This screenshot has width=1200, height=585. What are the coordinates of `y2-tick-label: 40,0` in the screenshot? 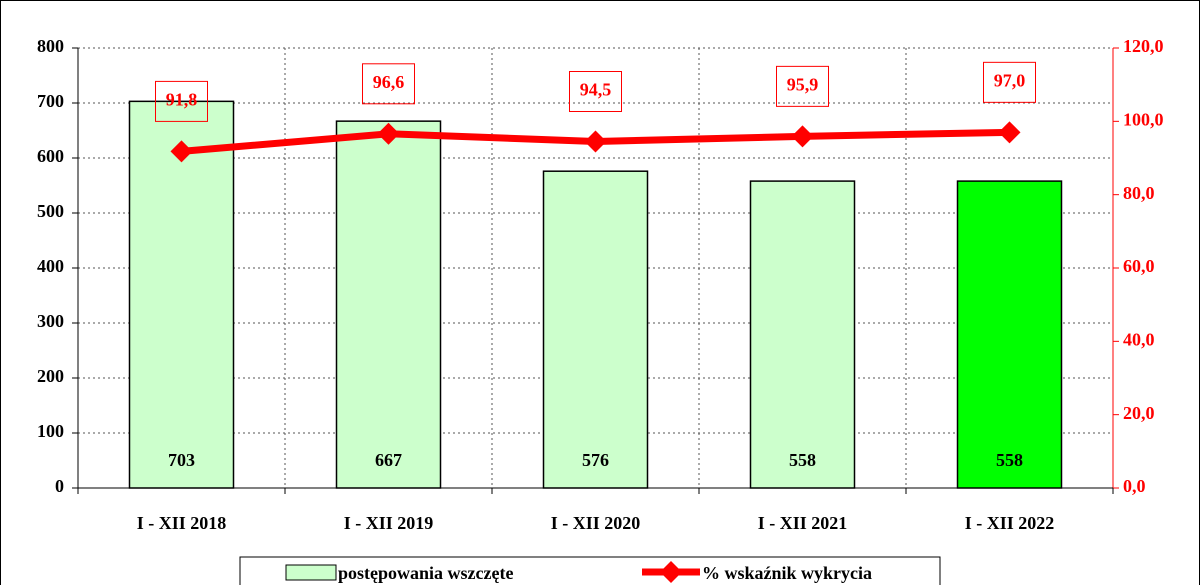 It's located at (1139, 339).